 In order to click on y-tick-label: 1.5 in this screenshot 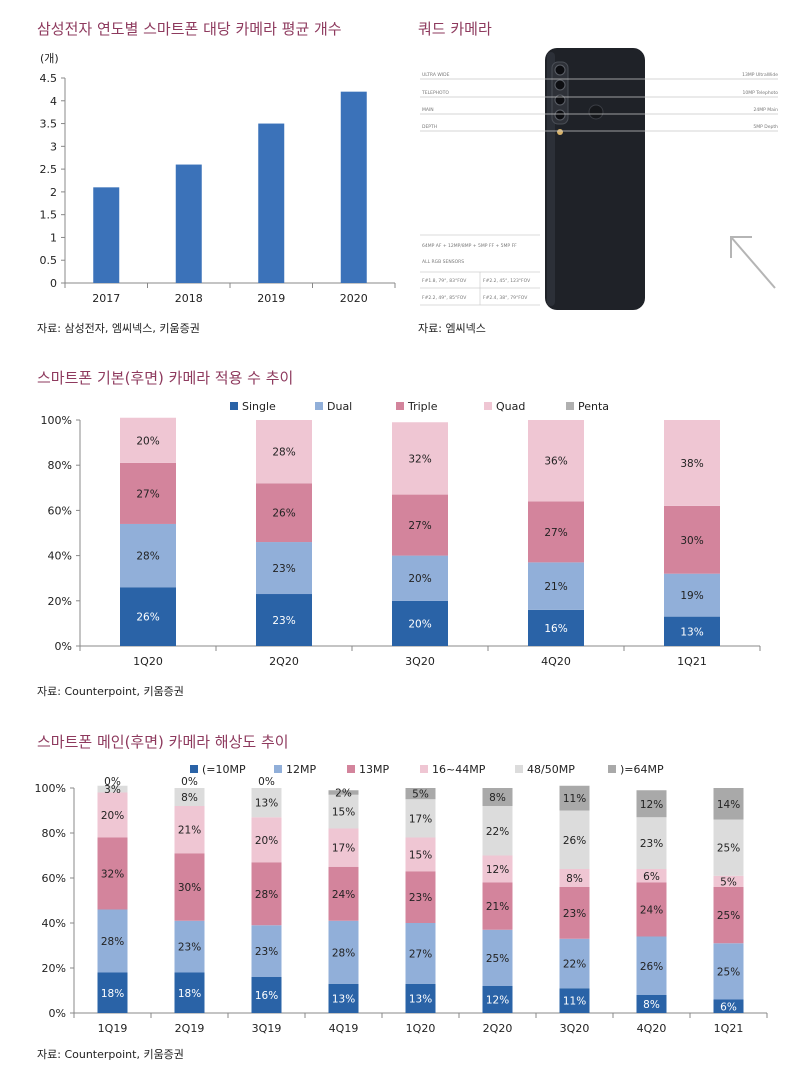, I will do `click(49, 215)`.